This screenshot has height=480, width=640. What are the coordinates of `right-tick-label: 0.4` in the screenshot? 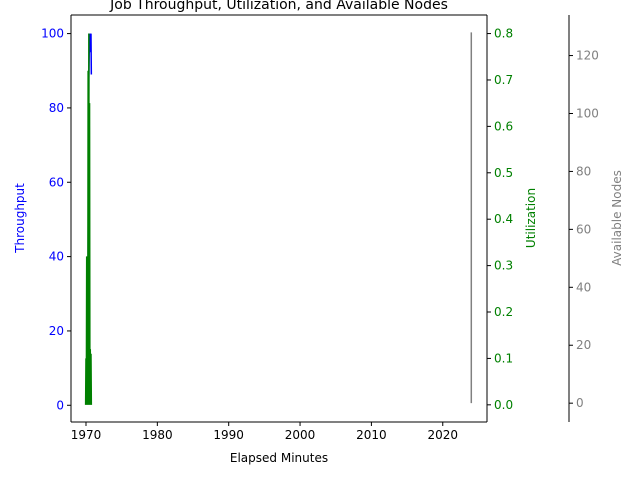 It's located at (503, 219).